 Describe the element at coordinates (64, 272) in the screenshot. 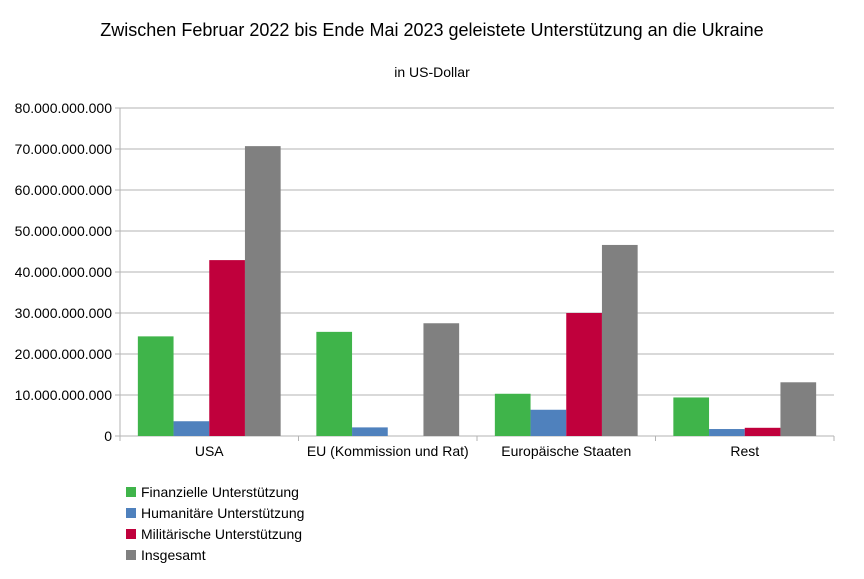

I see `y-tick-label: 40.000.000.000` at that location.